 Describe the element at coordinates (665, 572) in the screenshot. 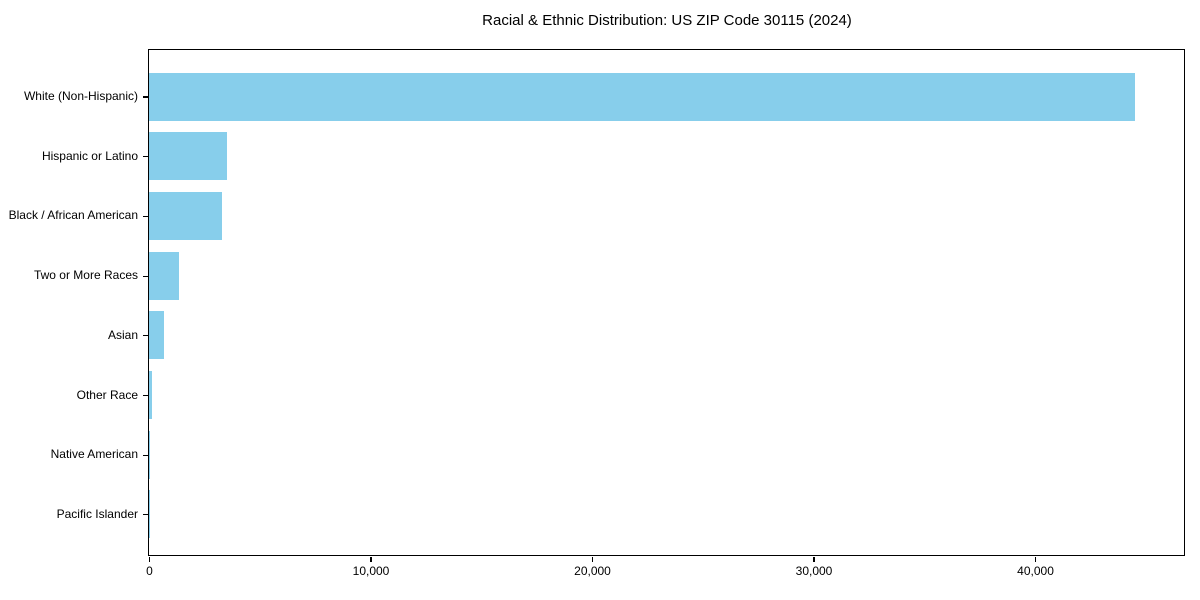

I see `x-axis: 0 10,000 20,000 30,000 40,000` at that location.